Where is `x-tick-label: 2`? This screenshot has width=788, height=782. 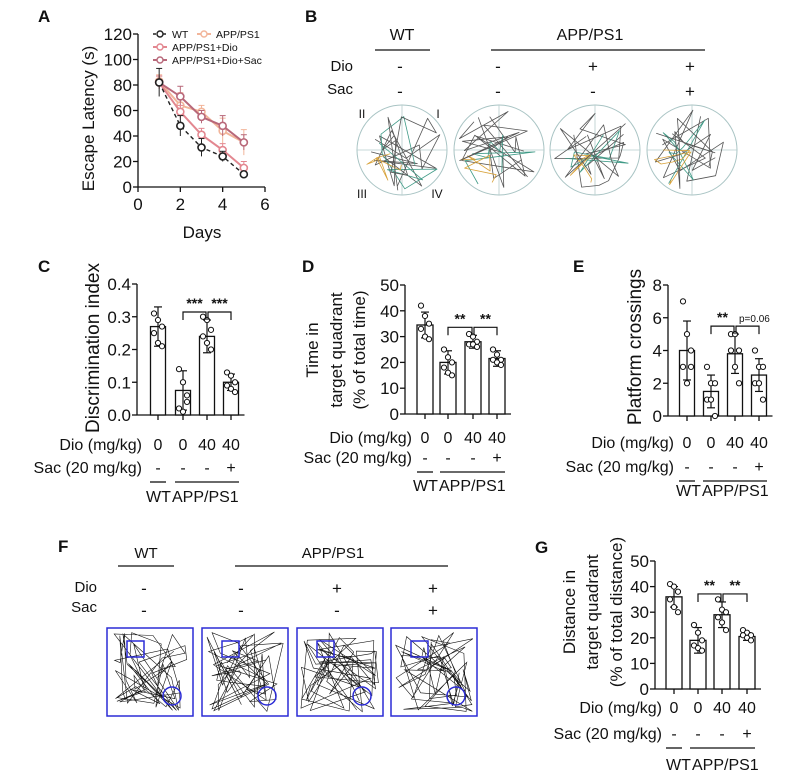 x-tick-label: 2 is located at coordinates (180, 204).